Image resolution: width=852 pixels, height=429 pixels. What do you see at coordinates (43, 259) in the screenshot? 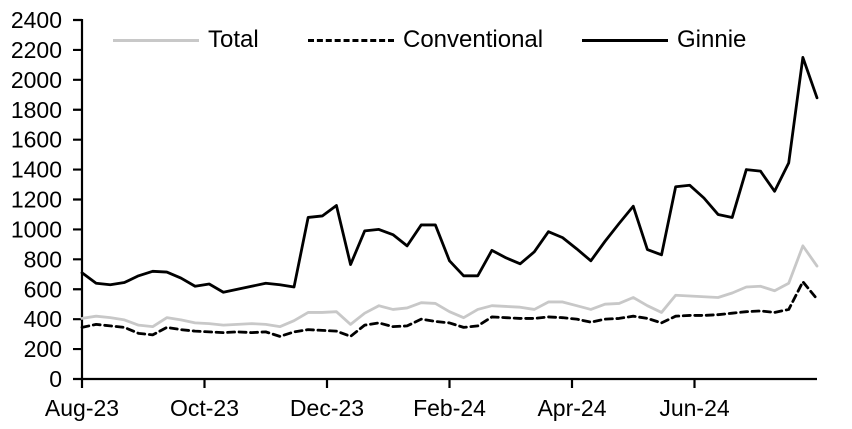
I see `y-tick-label: 800` at bounding box center [43, 259].